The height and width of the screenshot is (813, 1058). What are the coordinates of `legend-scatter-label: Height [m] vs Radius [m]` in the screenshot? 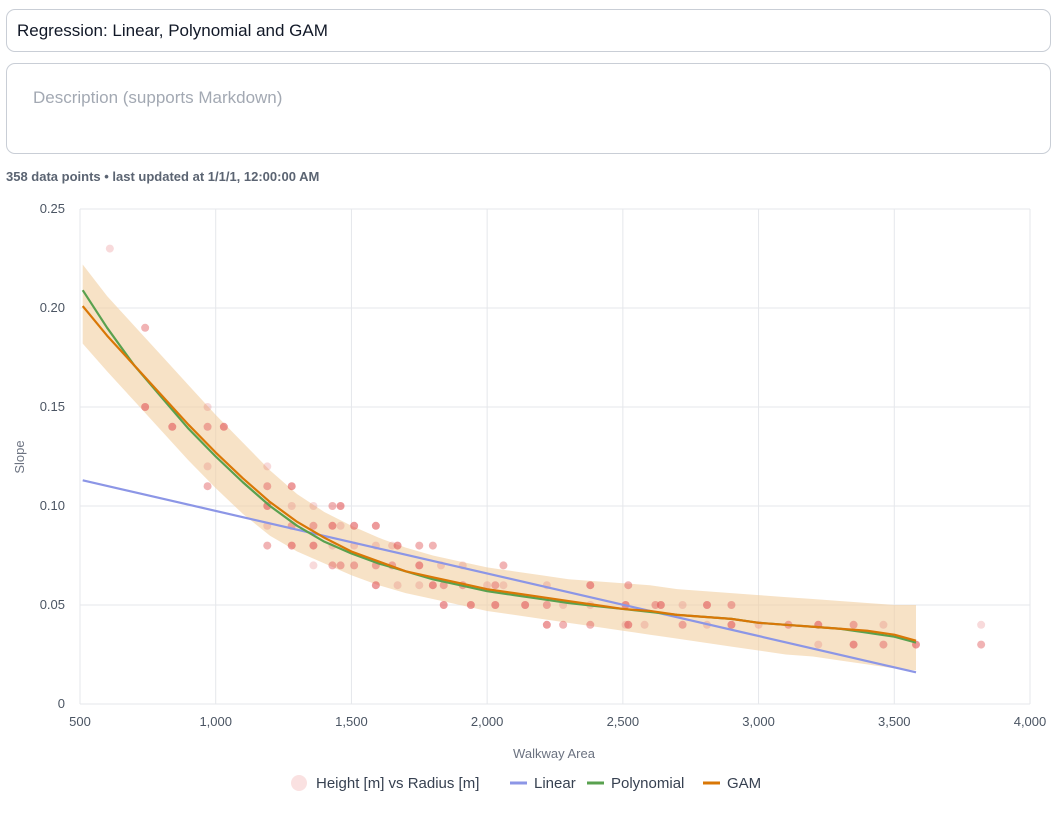 It's located at (397, 783).